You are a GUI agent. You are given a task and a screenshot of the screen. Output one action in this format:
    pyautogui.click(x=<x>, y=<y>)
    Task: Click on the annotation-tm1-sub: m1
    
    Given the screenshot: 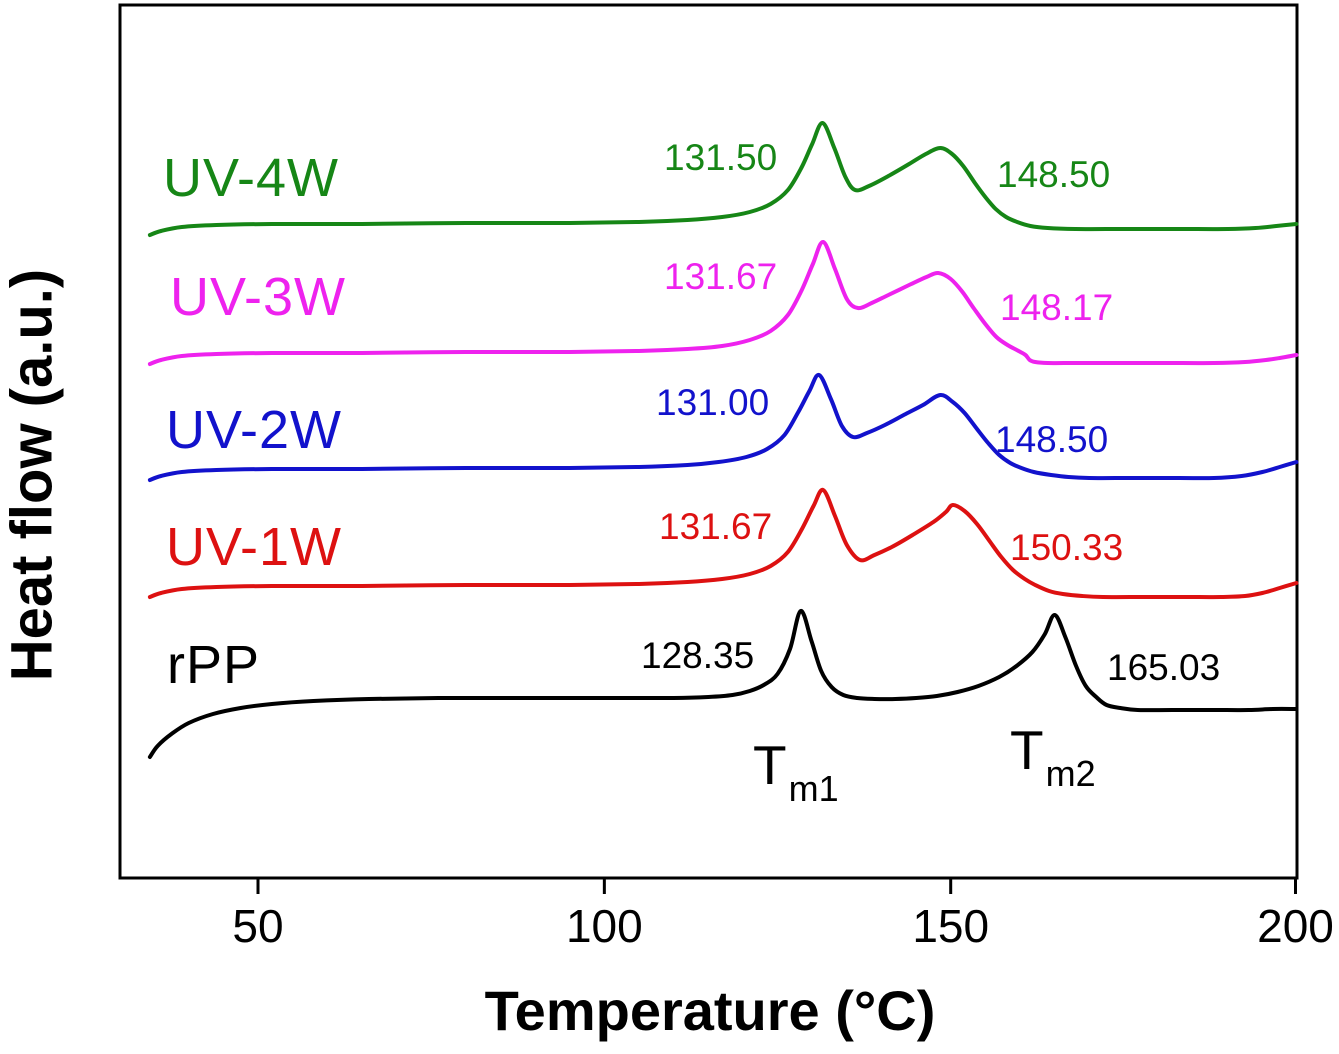 What is the action you would take?
    pyautogui.click(x=813, y=788)
    